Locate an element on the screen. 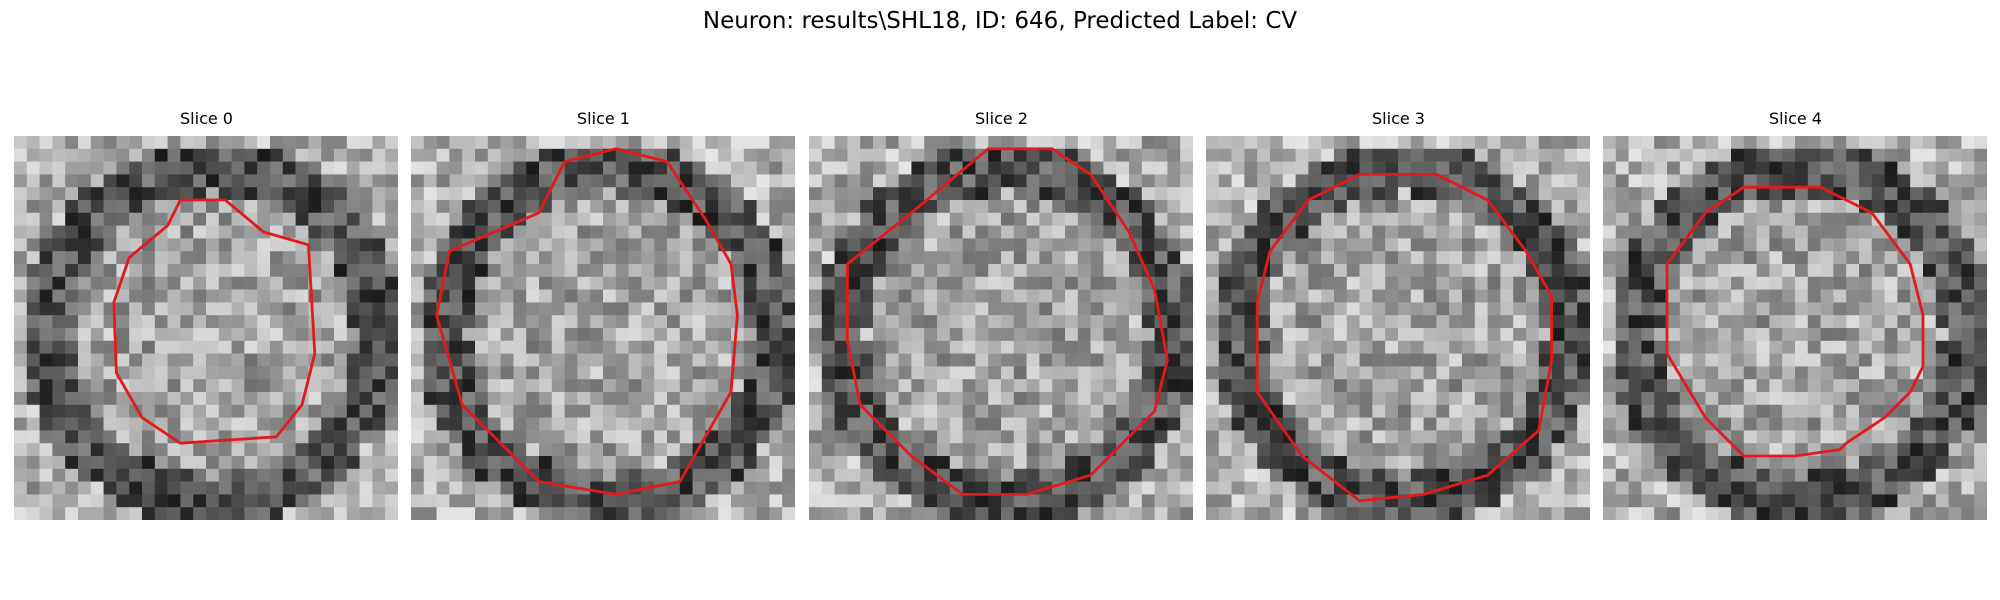 Image resolution: width=2000 pixels, height=600 pixels. slice-panel-0: Slice 0 is located at coordinates (206, 314).